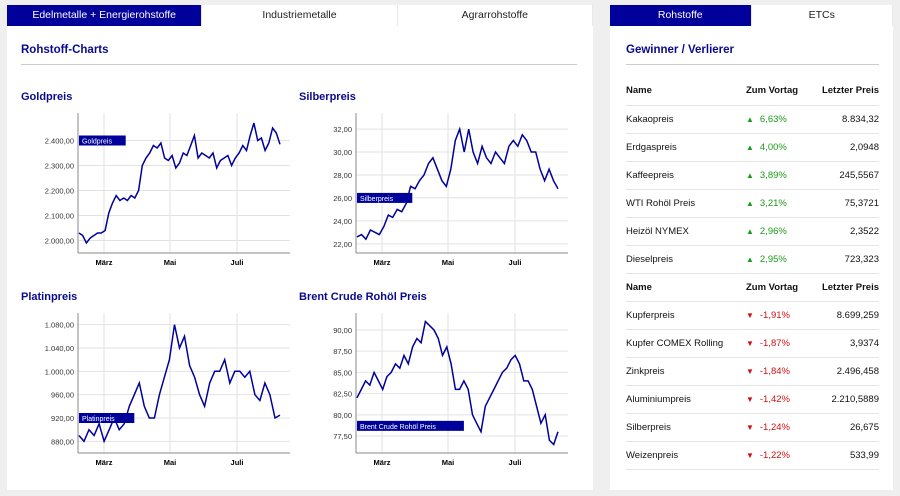  I want to click on y-tick-label: 2.400,00, so click(59, 141).